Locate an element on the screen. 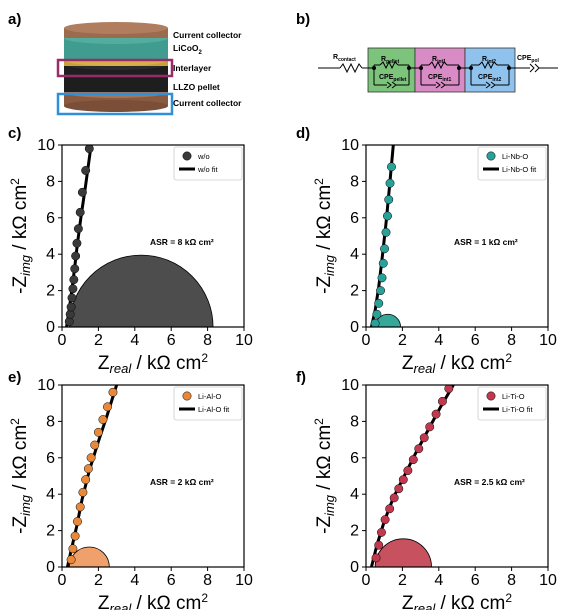 This screenshot has height=610, width=562. legend-label: Li-Al-O is located at coordinates (210, 396).